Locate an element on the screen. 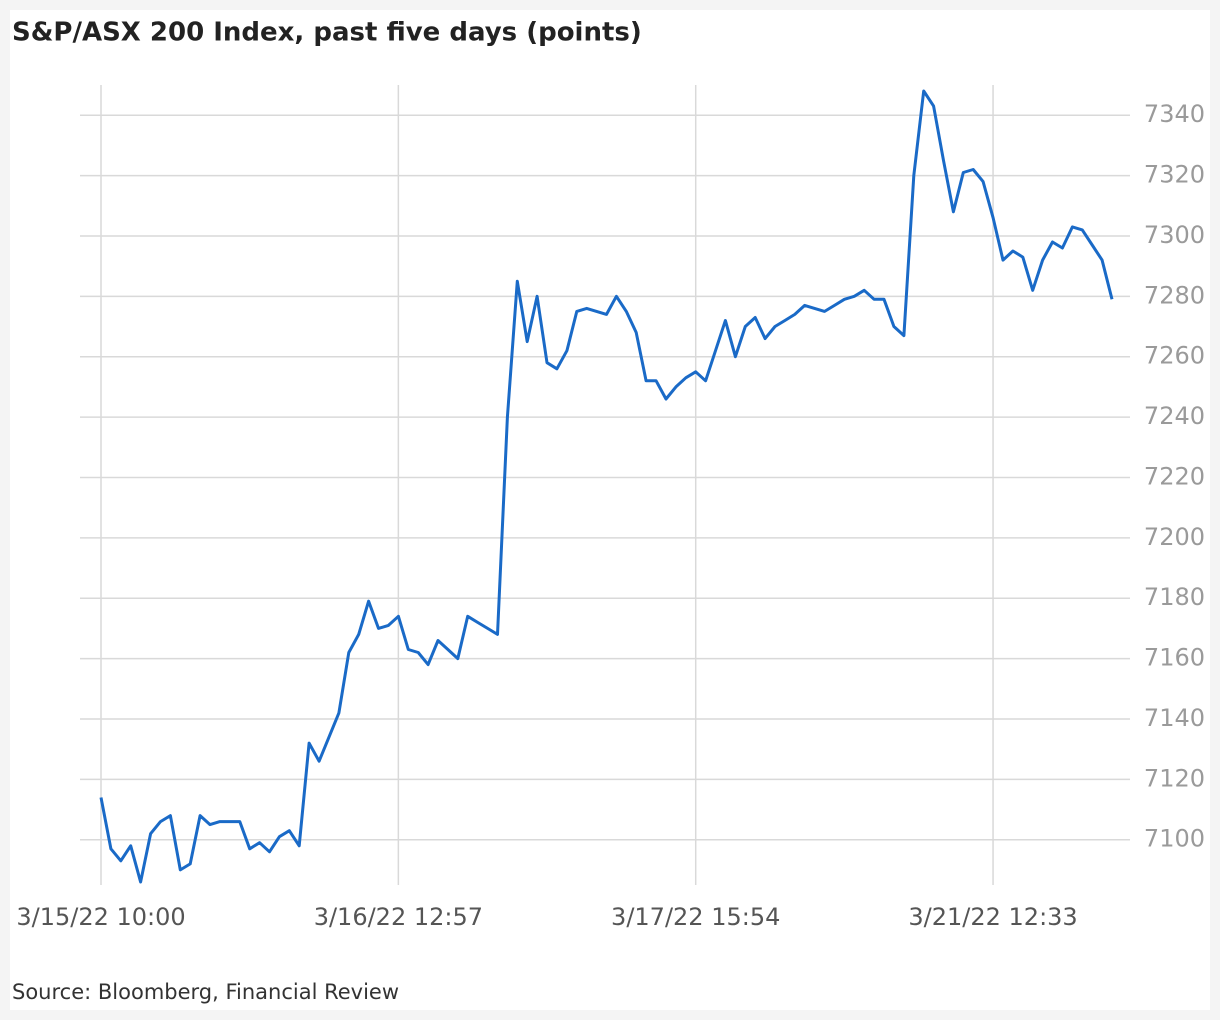  source: Source: Bloomberg, Financial Review is located at coordinates (205, 992).